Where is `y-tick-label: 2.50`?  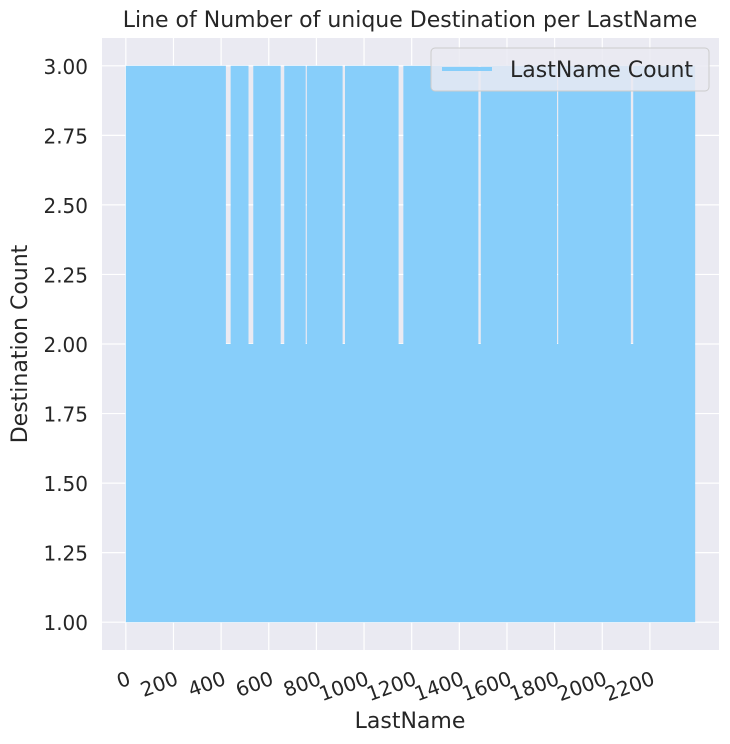
y-tick-label: 2.50 is located at coordinates (65, 206).